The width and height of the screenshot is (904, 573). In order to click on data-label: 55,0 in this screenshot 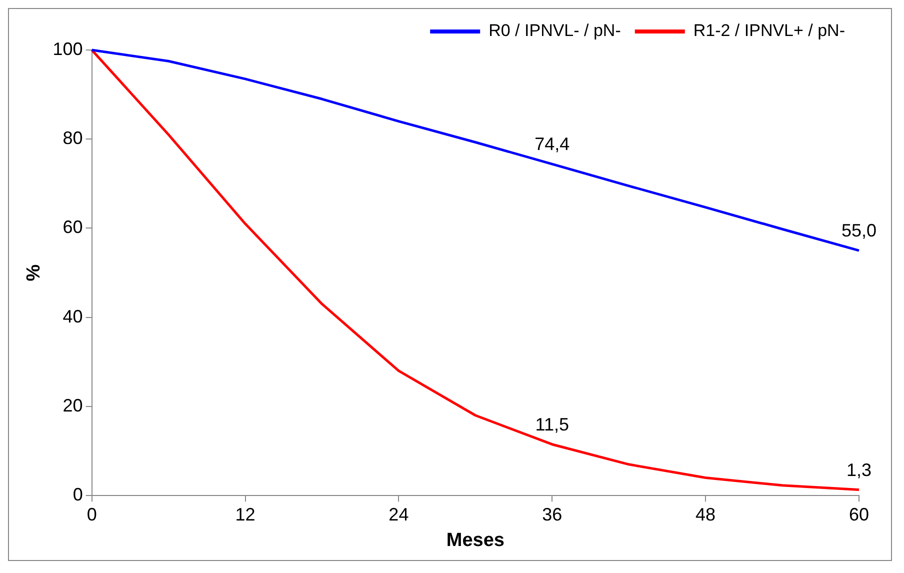, I will do `click(859, 230)`.